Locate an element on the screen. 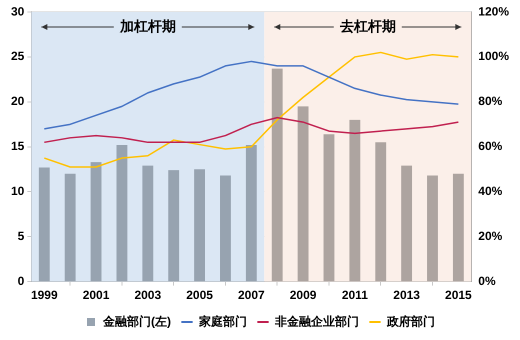  y2-tick-label: 40% is located at coordinates (490, 191).